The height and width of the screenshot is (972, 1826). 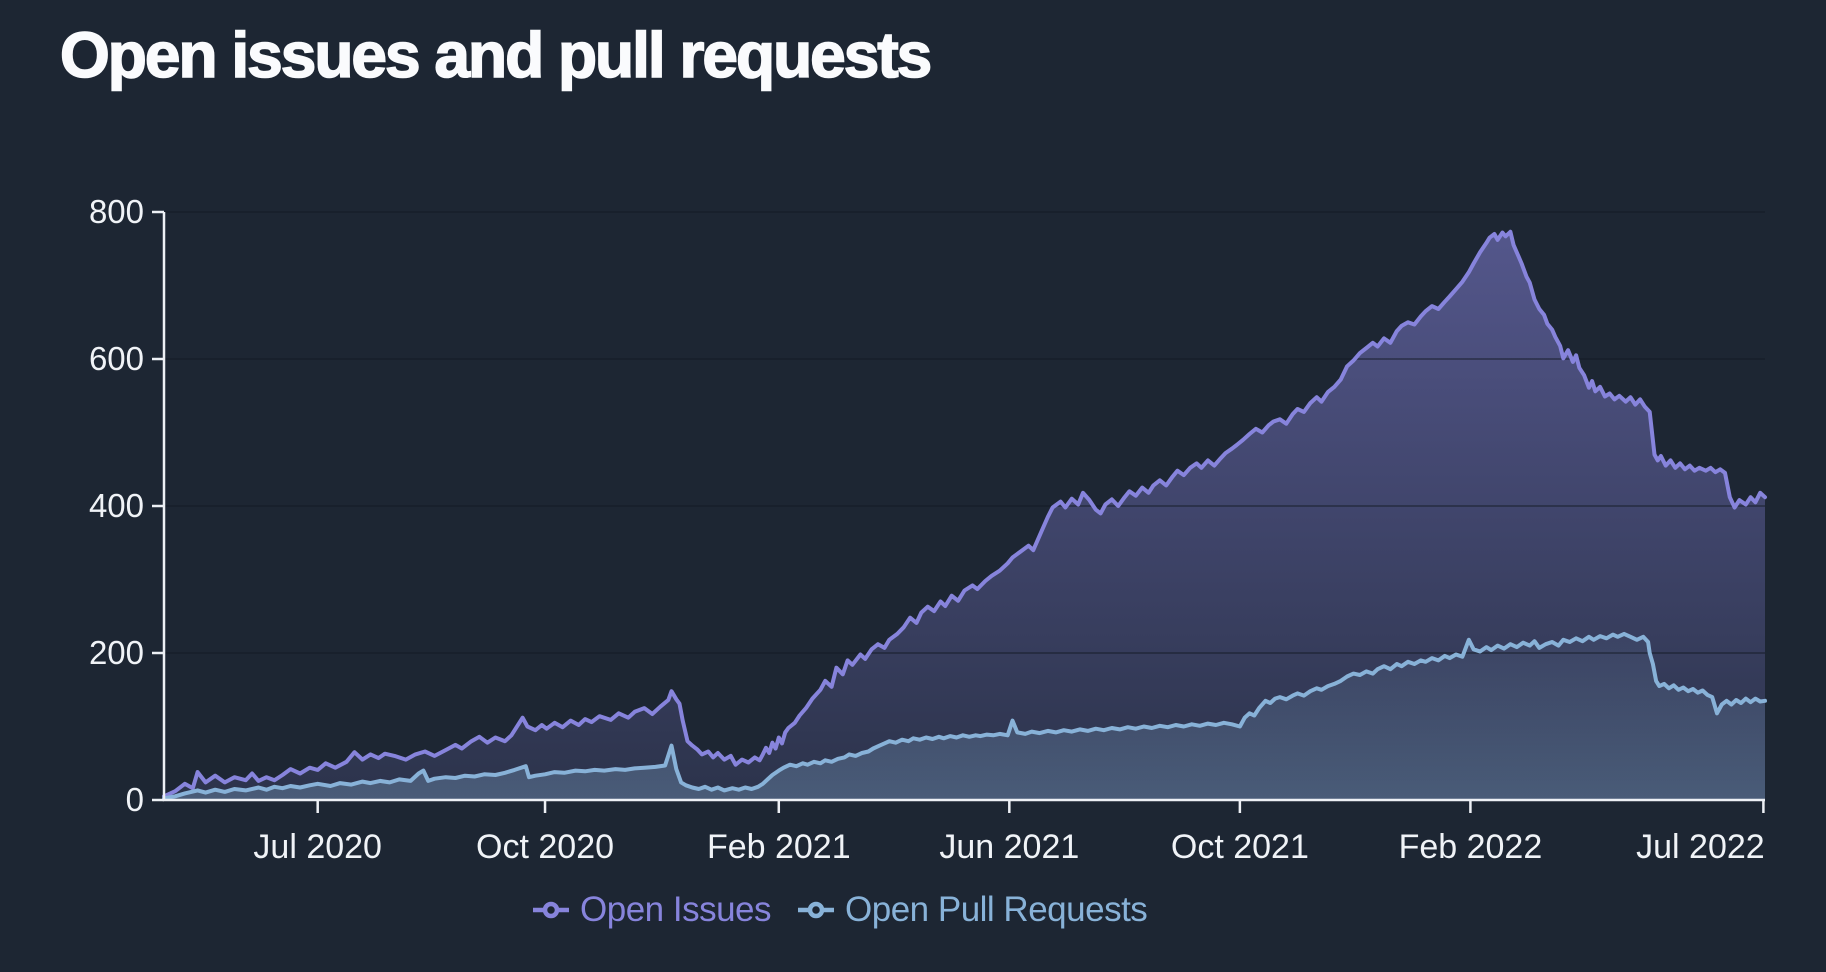 I want to click on legend-item-open-pull-requests: Open Pull Requests, so click(x=972, y=910).